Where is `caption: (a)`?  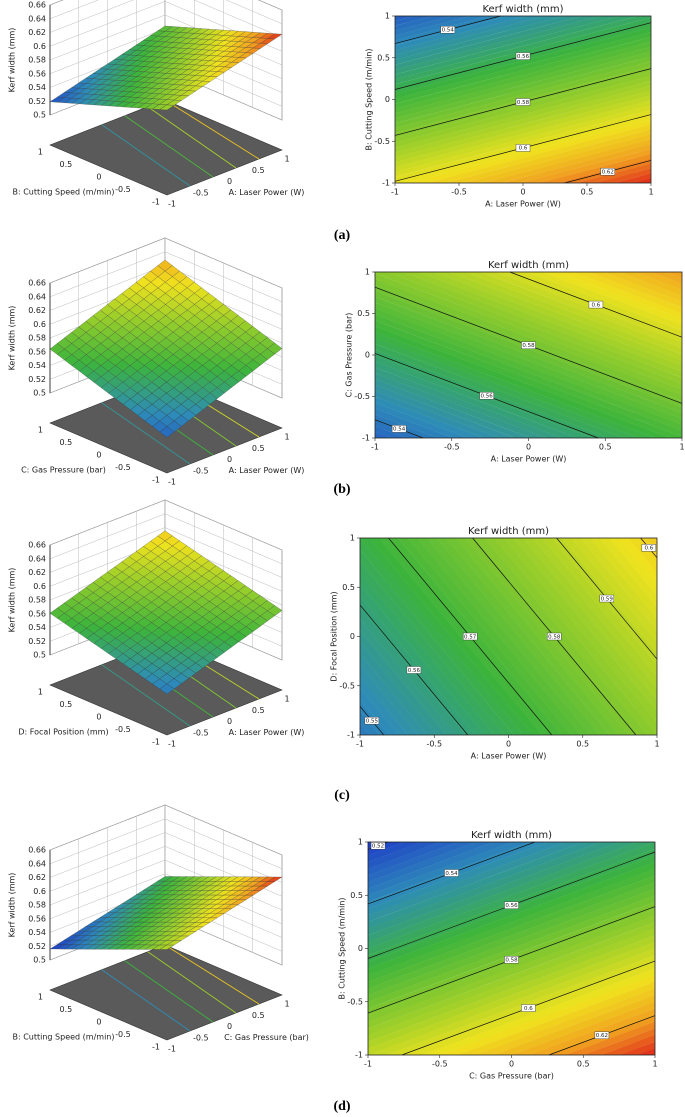 caption: (a) is located at coordinates (342, 235).